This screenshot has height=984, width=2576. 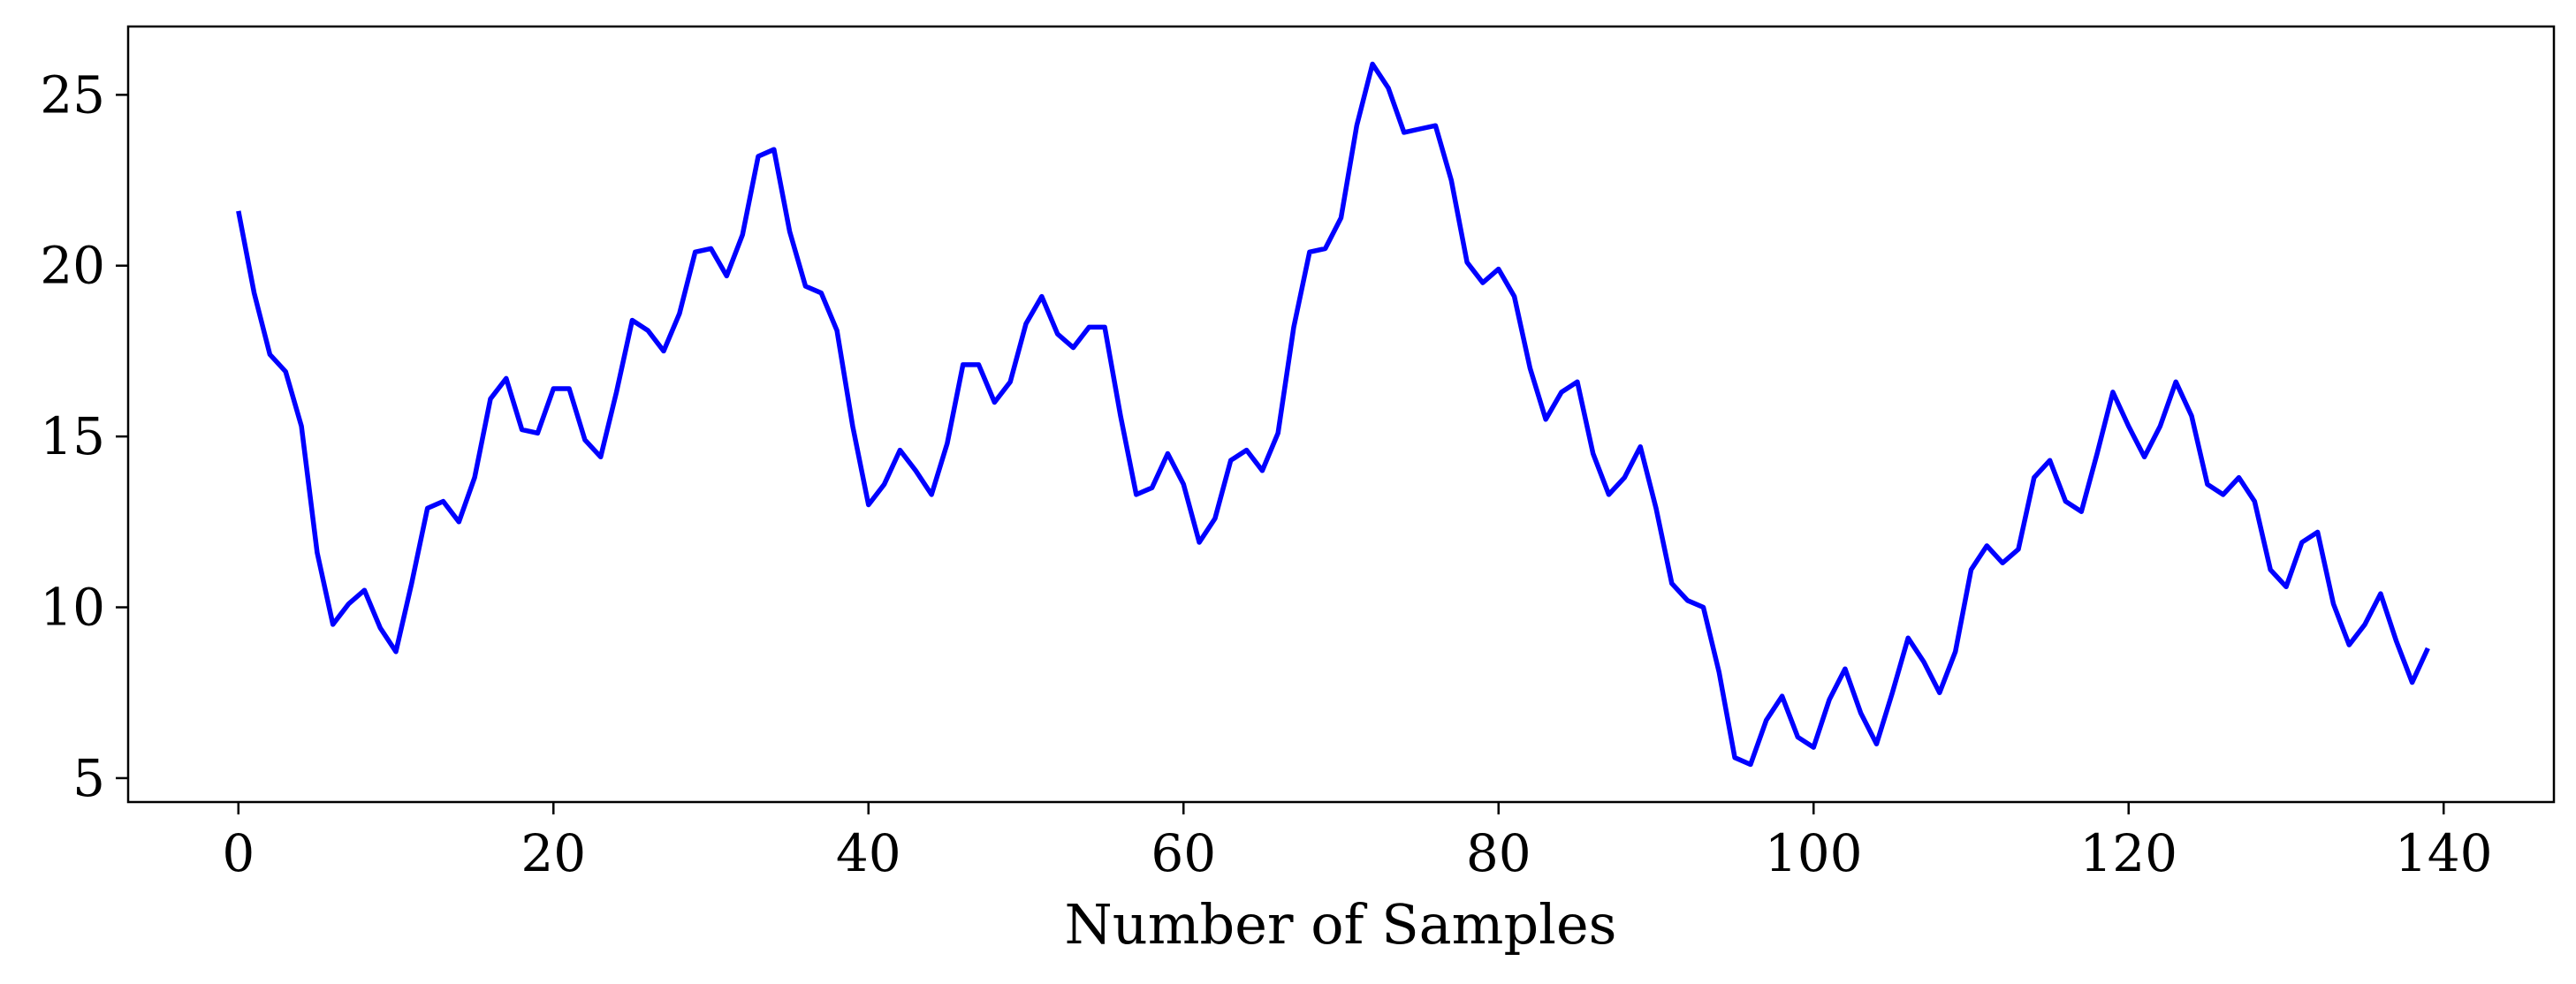 I want to click on x-tick-label: 80, so click(x=1498, y=853).